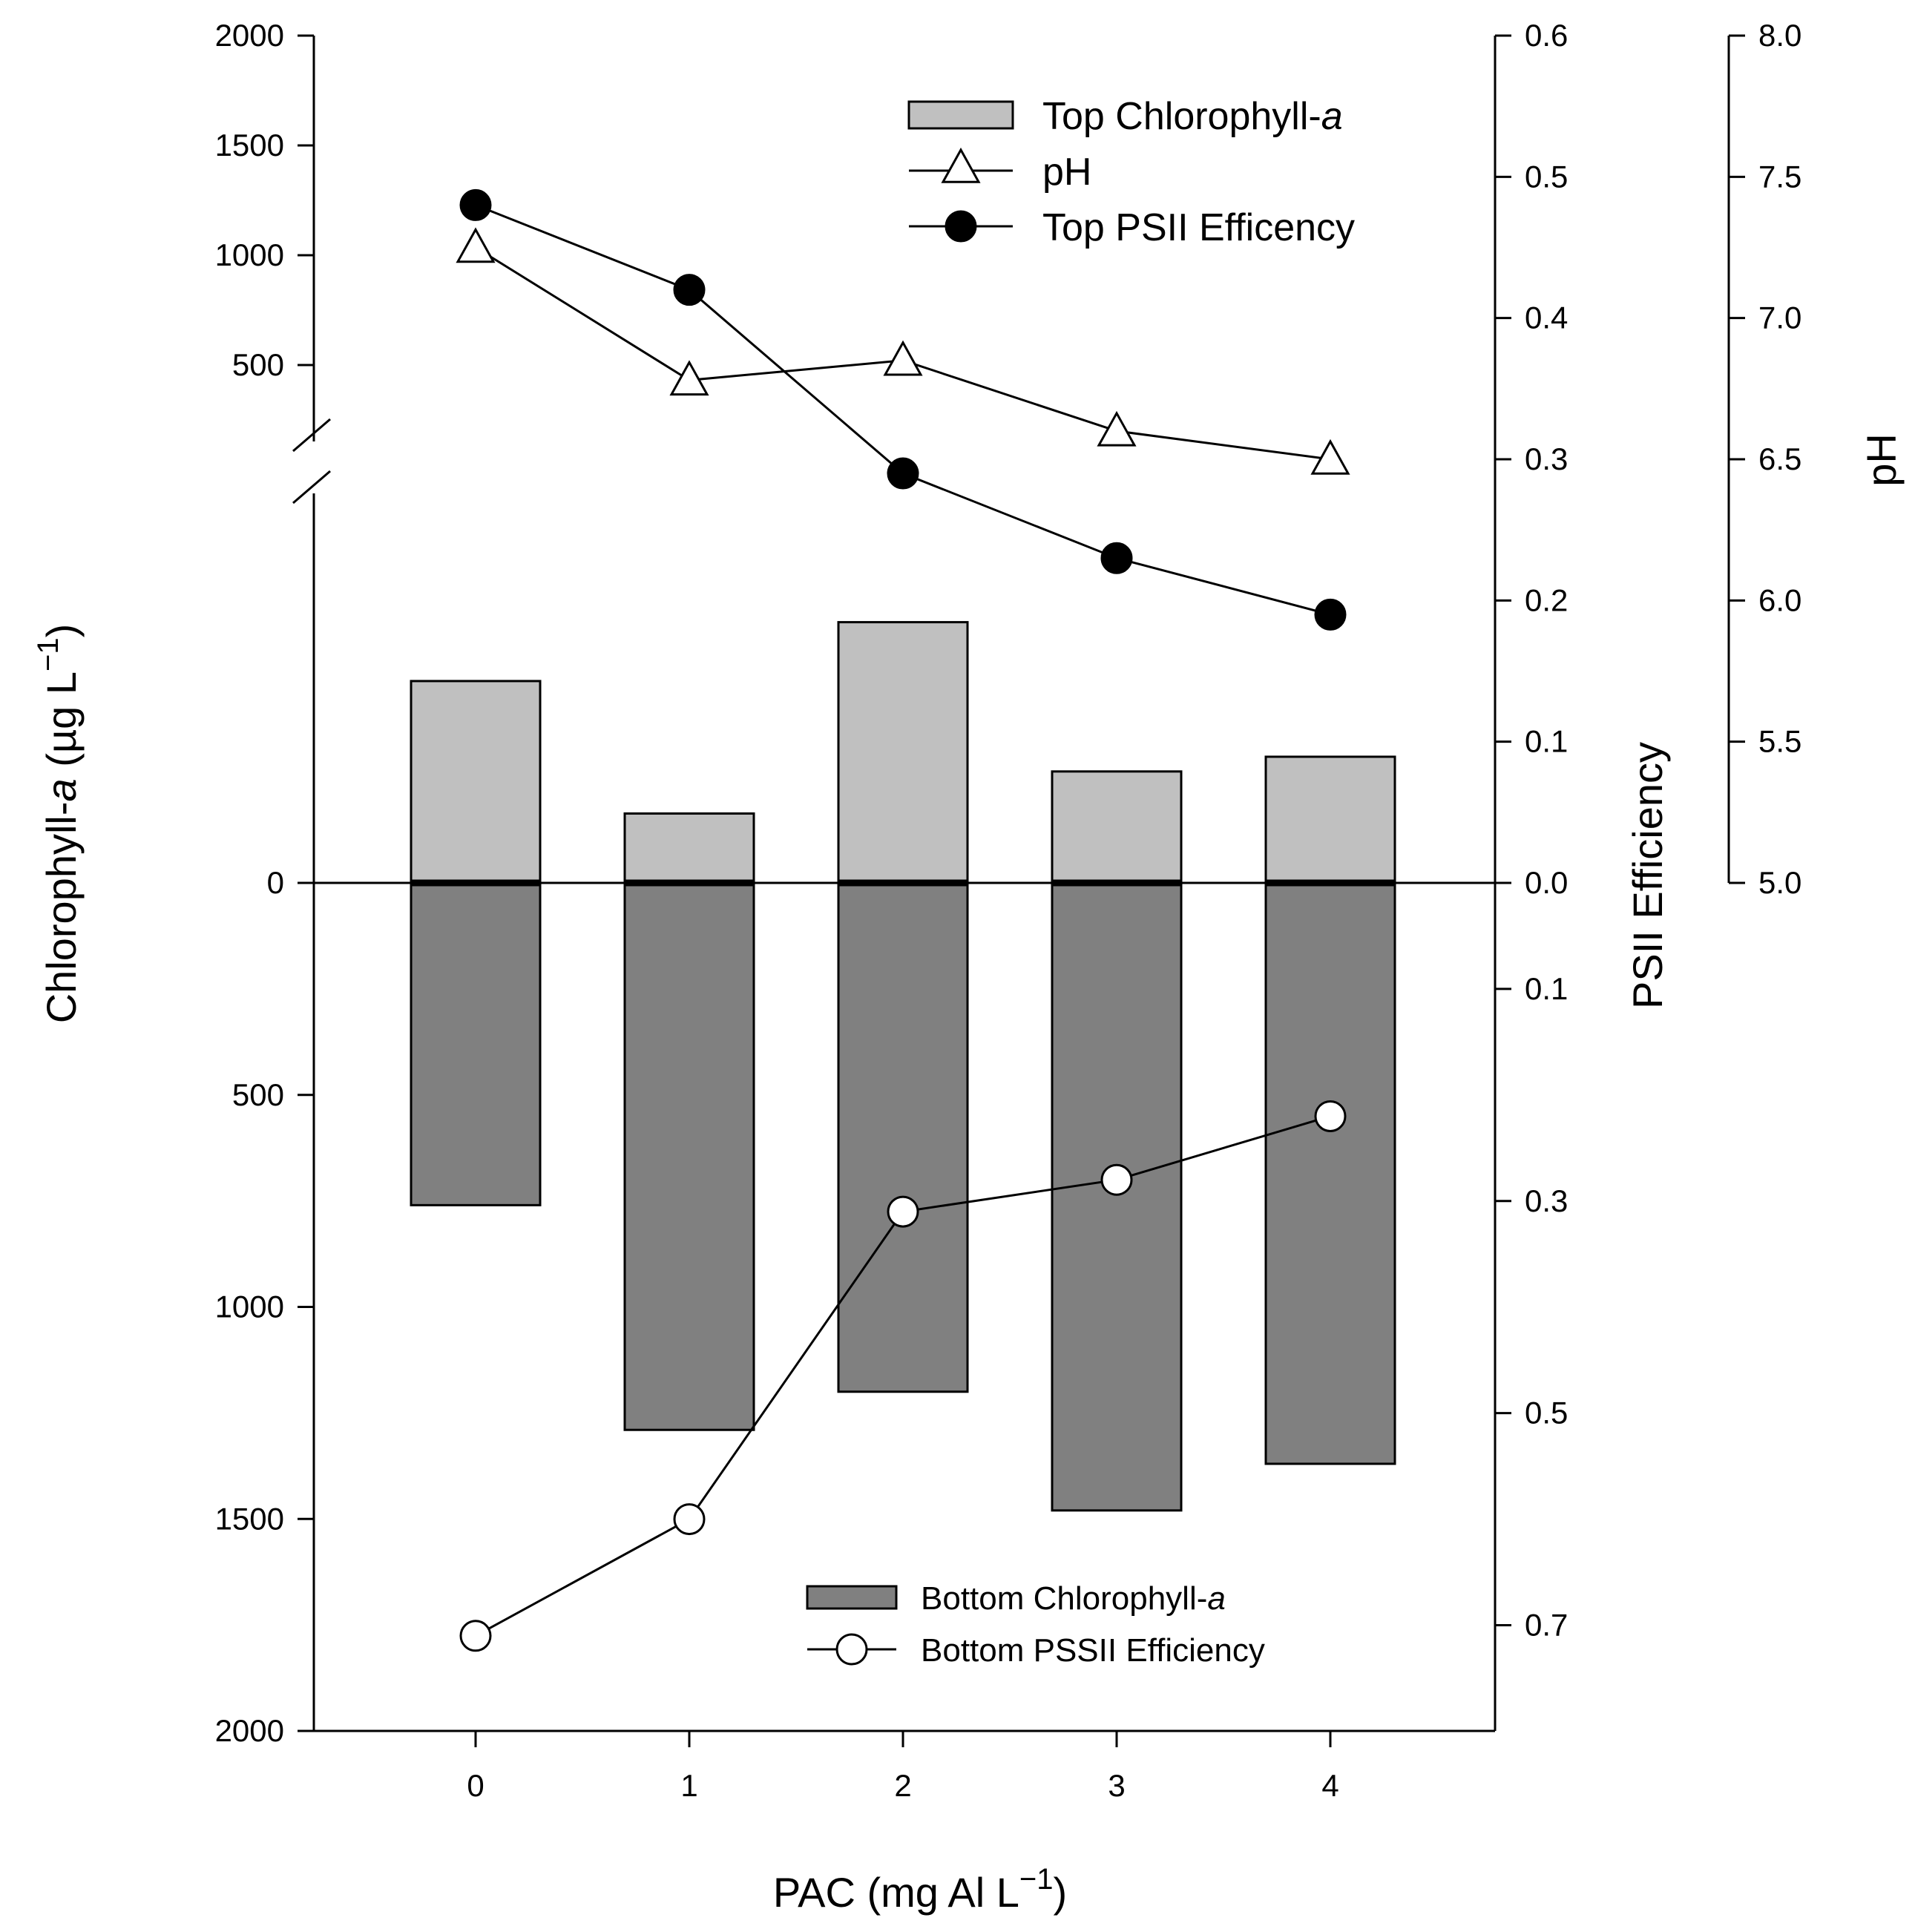 The image size is (1915, 1932). I want to click on psii-tick-label-top: 0.1, so click(1547, 741).